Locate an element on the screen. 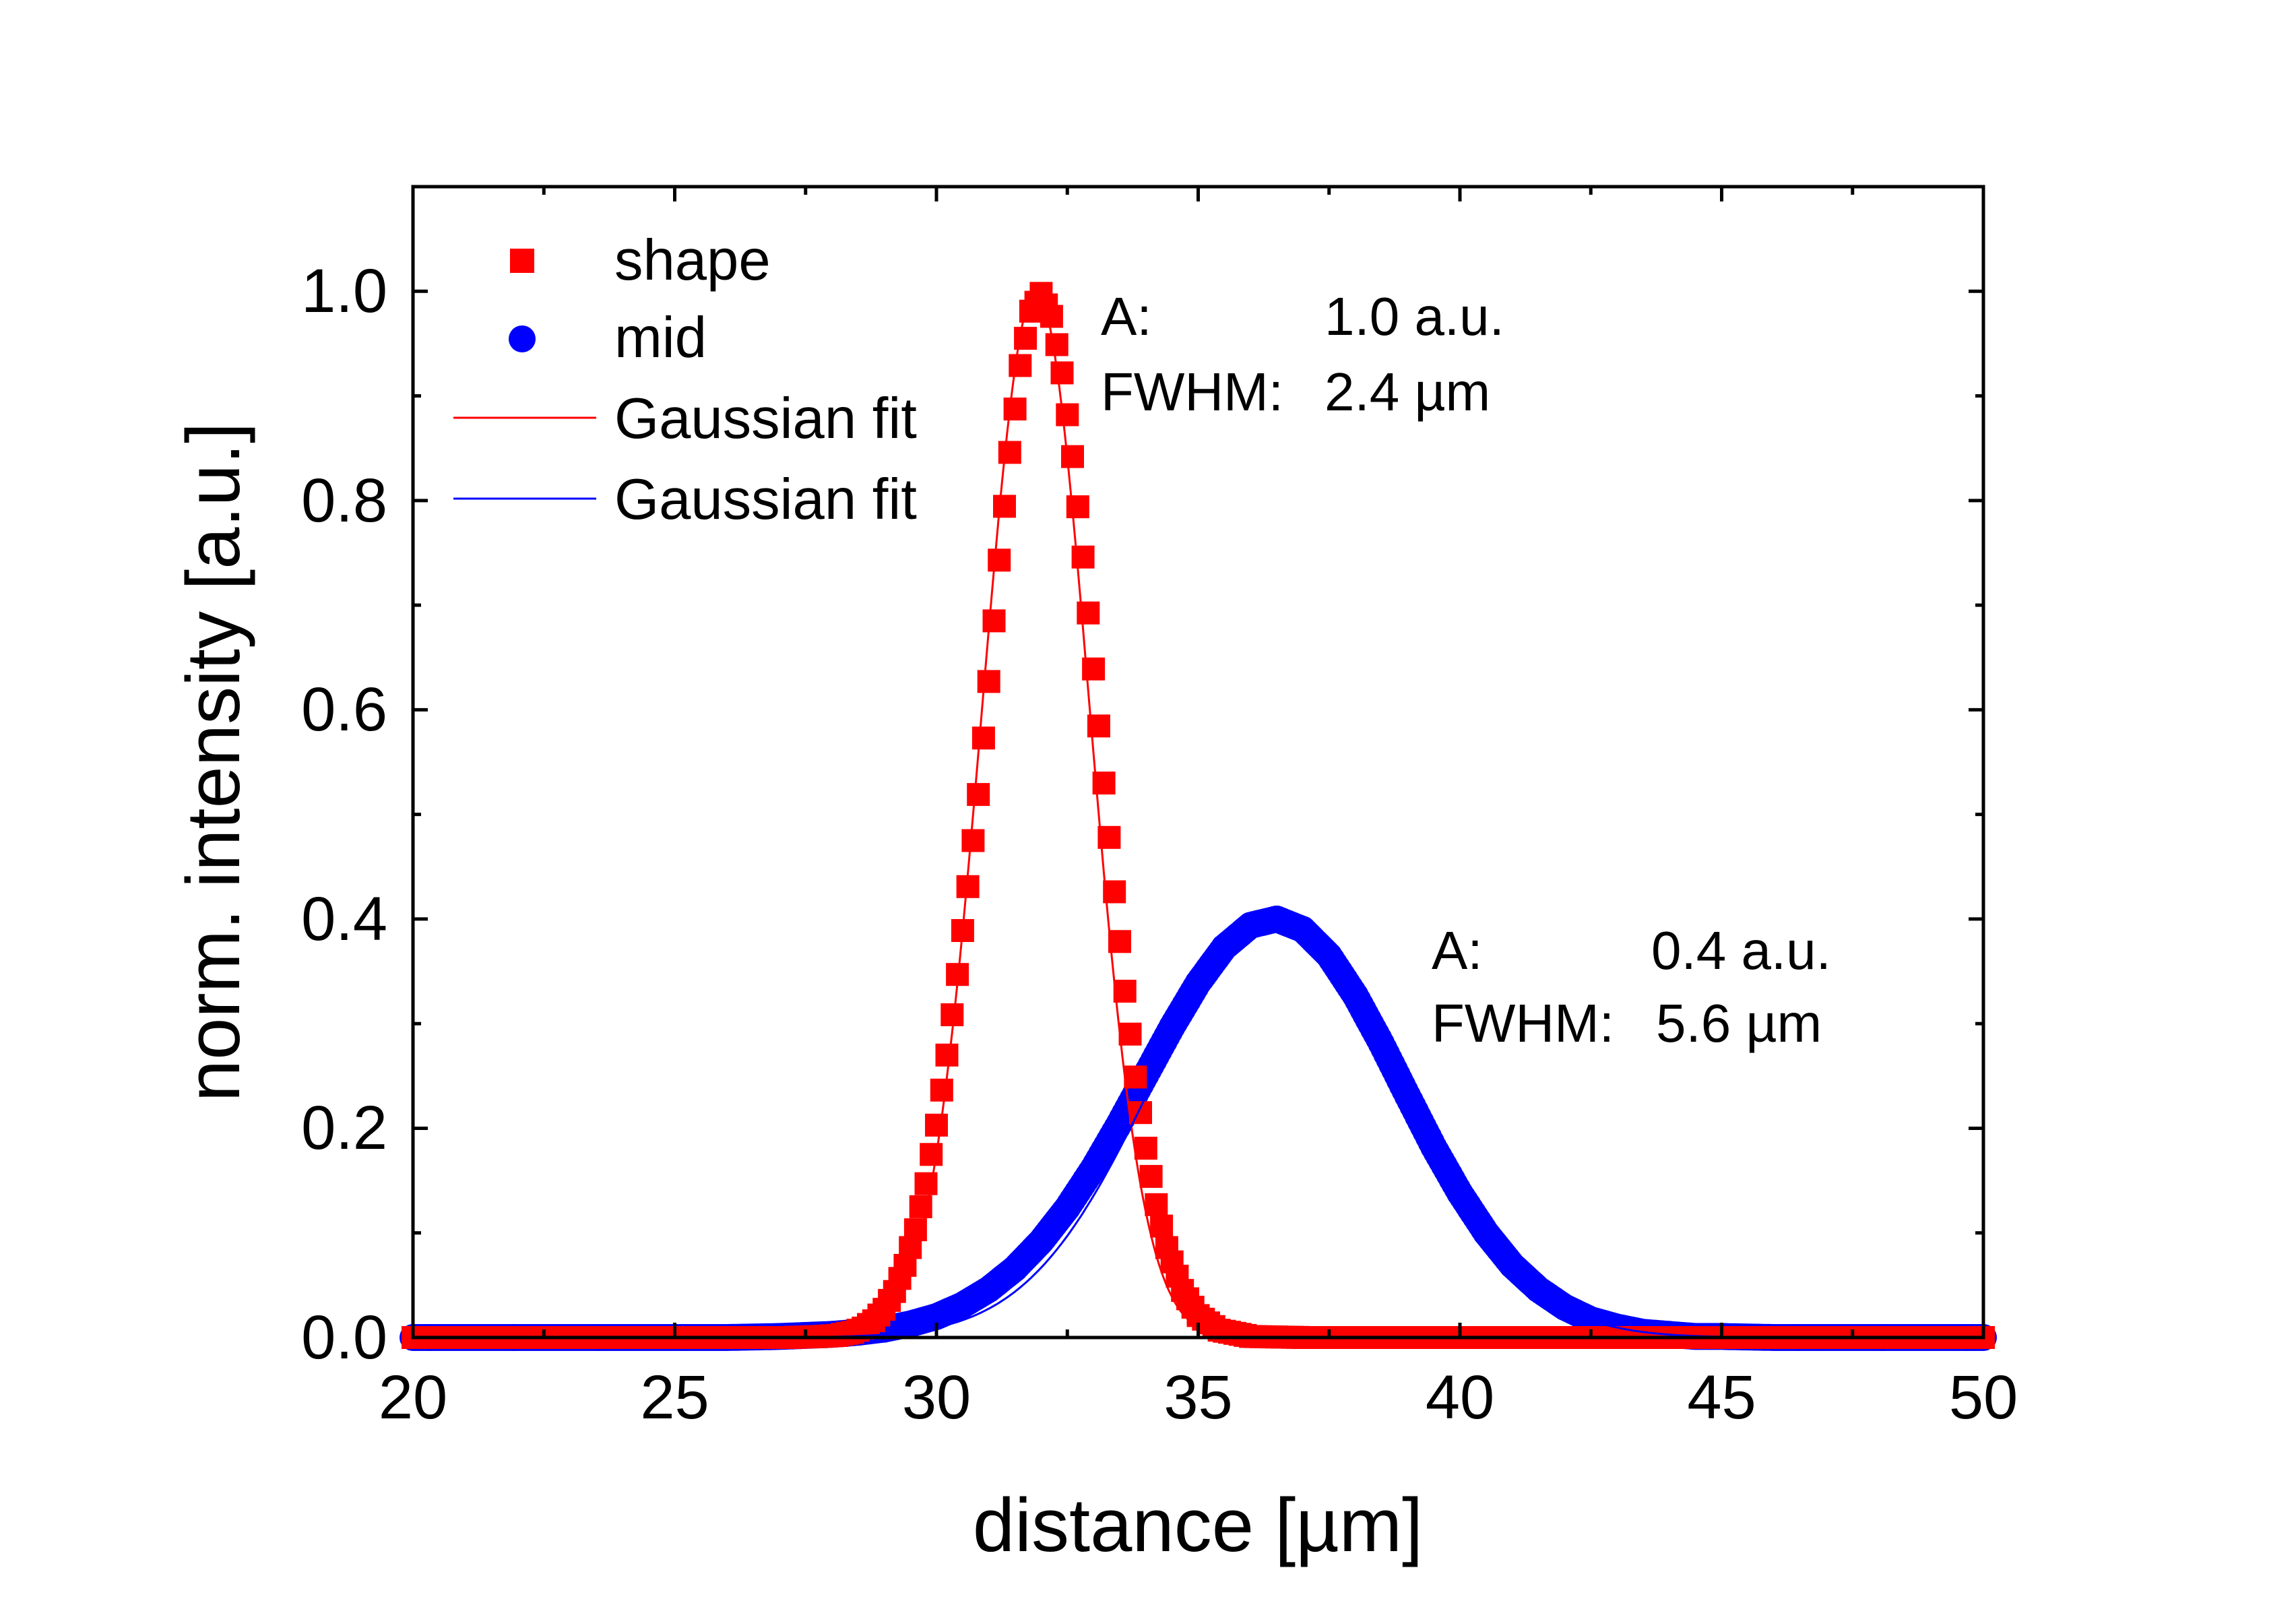 This screenshot has height=1603, width=2296. y-tick-label: 0.6 is located at coordinates (344, 709).